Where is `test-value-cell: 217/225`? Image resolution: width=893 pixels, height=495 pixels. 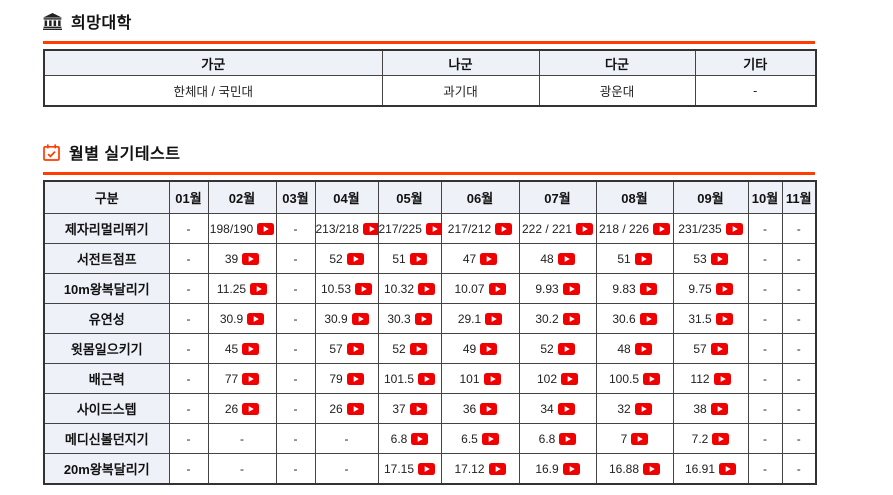 test-value-cell: 217/225 is located at coordinates (409, 228).